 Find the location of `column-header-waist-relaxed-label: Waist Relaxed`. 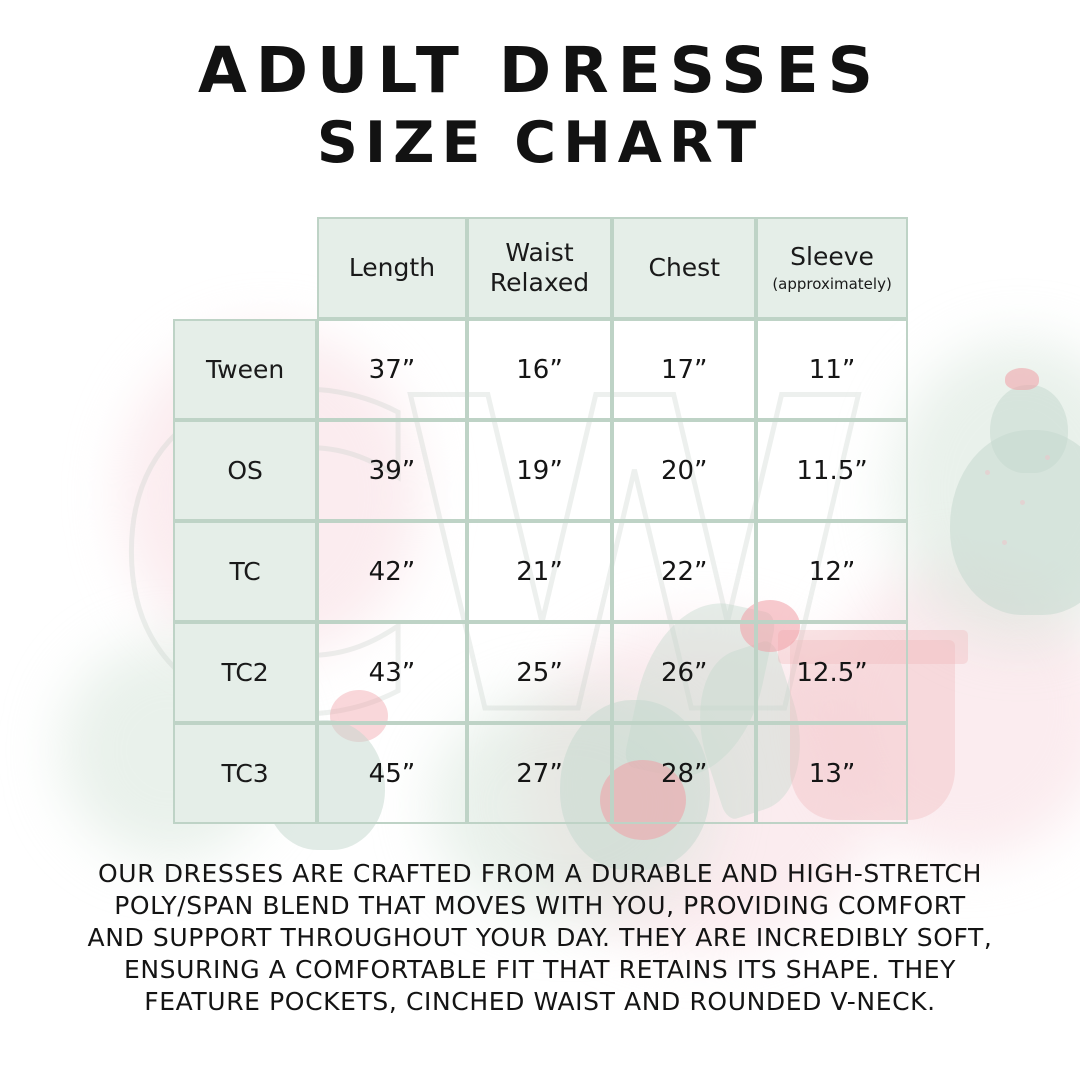

column-header-waist-relaxed-label: Waist Relaxed is located at coordinates (539, 267).